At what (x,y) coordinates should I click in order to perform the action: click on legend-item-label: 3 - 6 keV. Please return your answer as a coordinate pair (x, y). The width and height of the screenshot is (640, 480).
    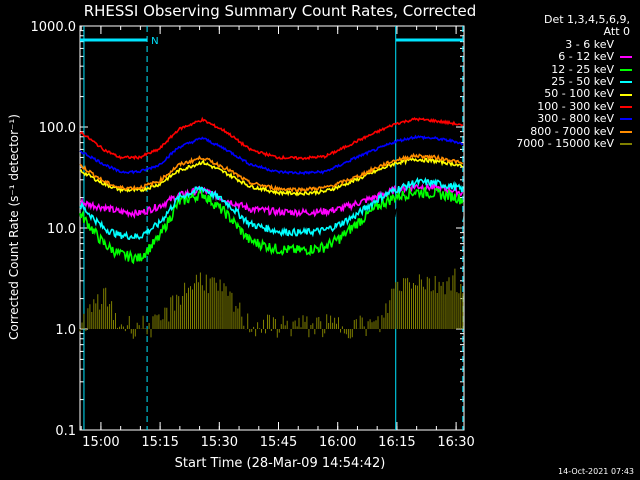
    Looking at the image, I should click on (589, 44).